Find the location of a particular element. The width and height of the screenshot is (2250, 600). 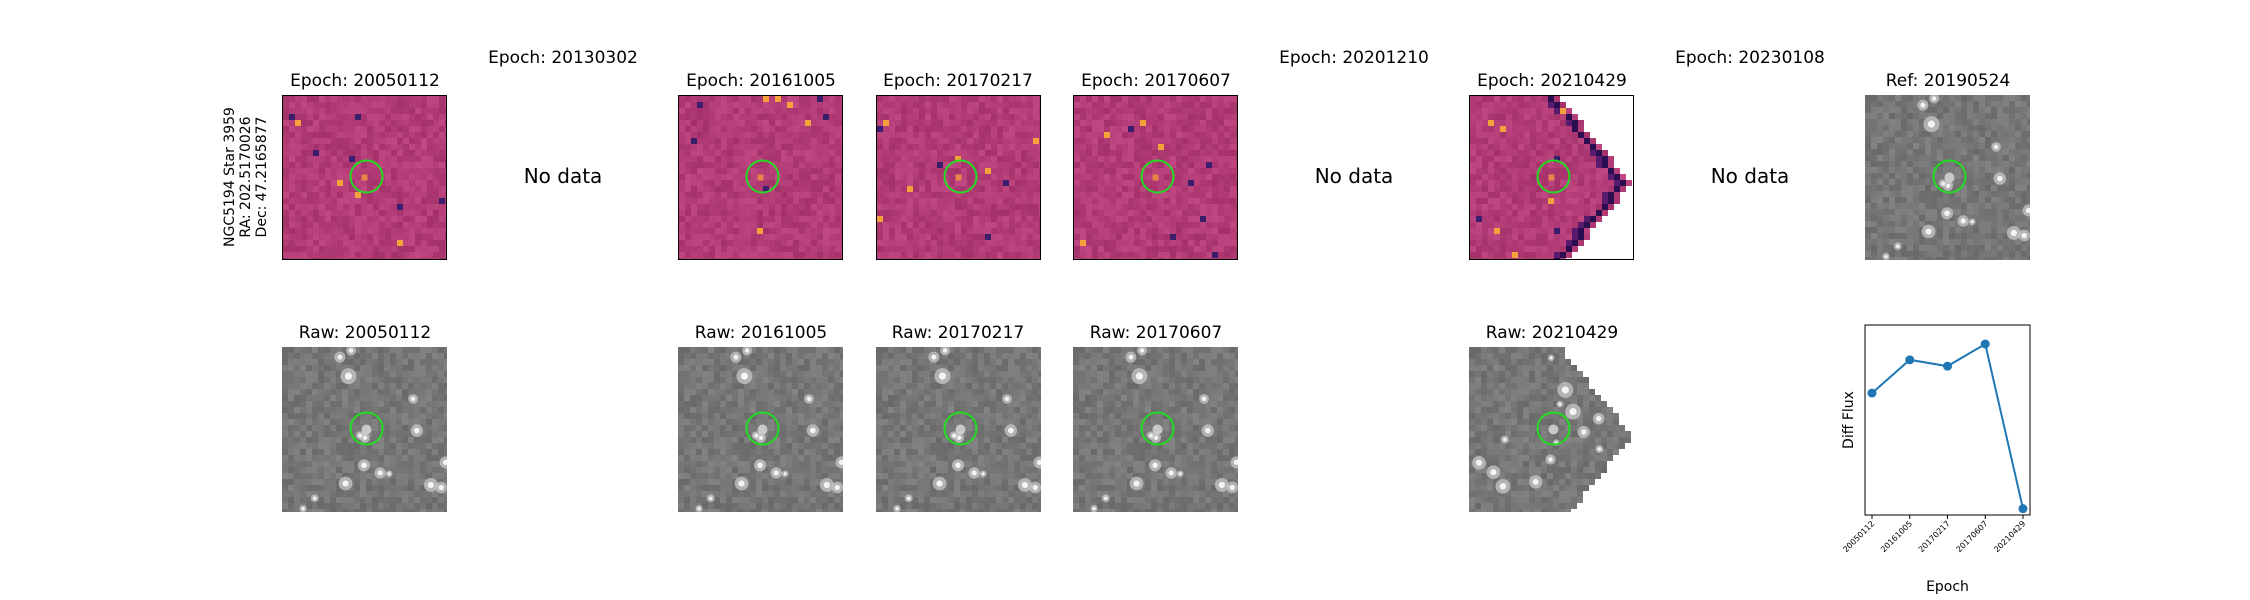

x-tick-label-20170217: 20170217 is located at coordinates (1934, 536).